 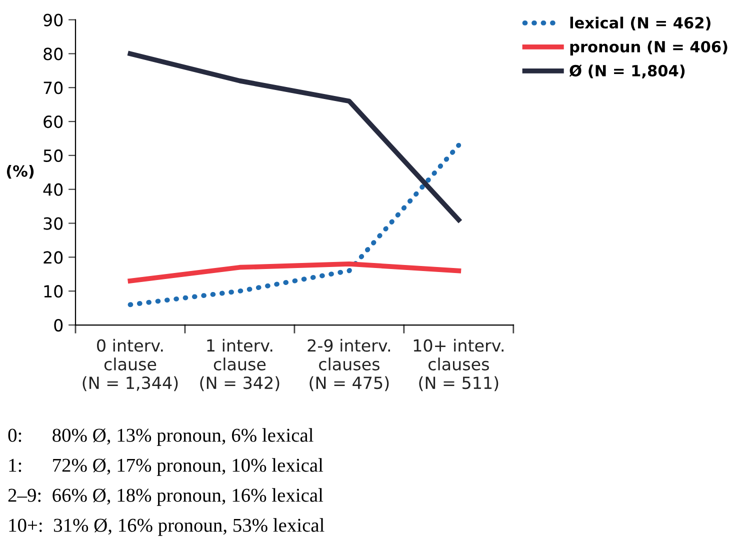 What do you see at coordinates (130, 365) in the screenshot?
I see `x-tick-label: 0 interv. clause (N = 1,344)` at bounding box center [130, 365].